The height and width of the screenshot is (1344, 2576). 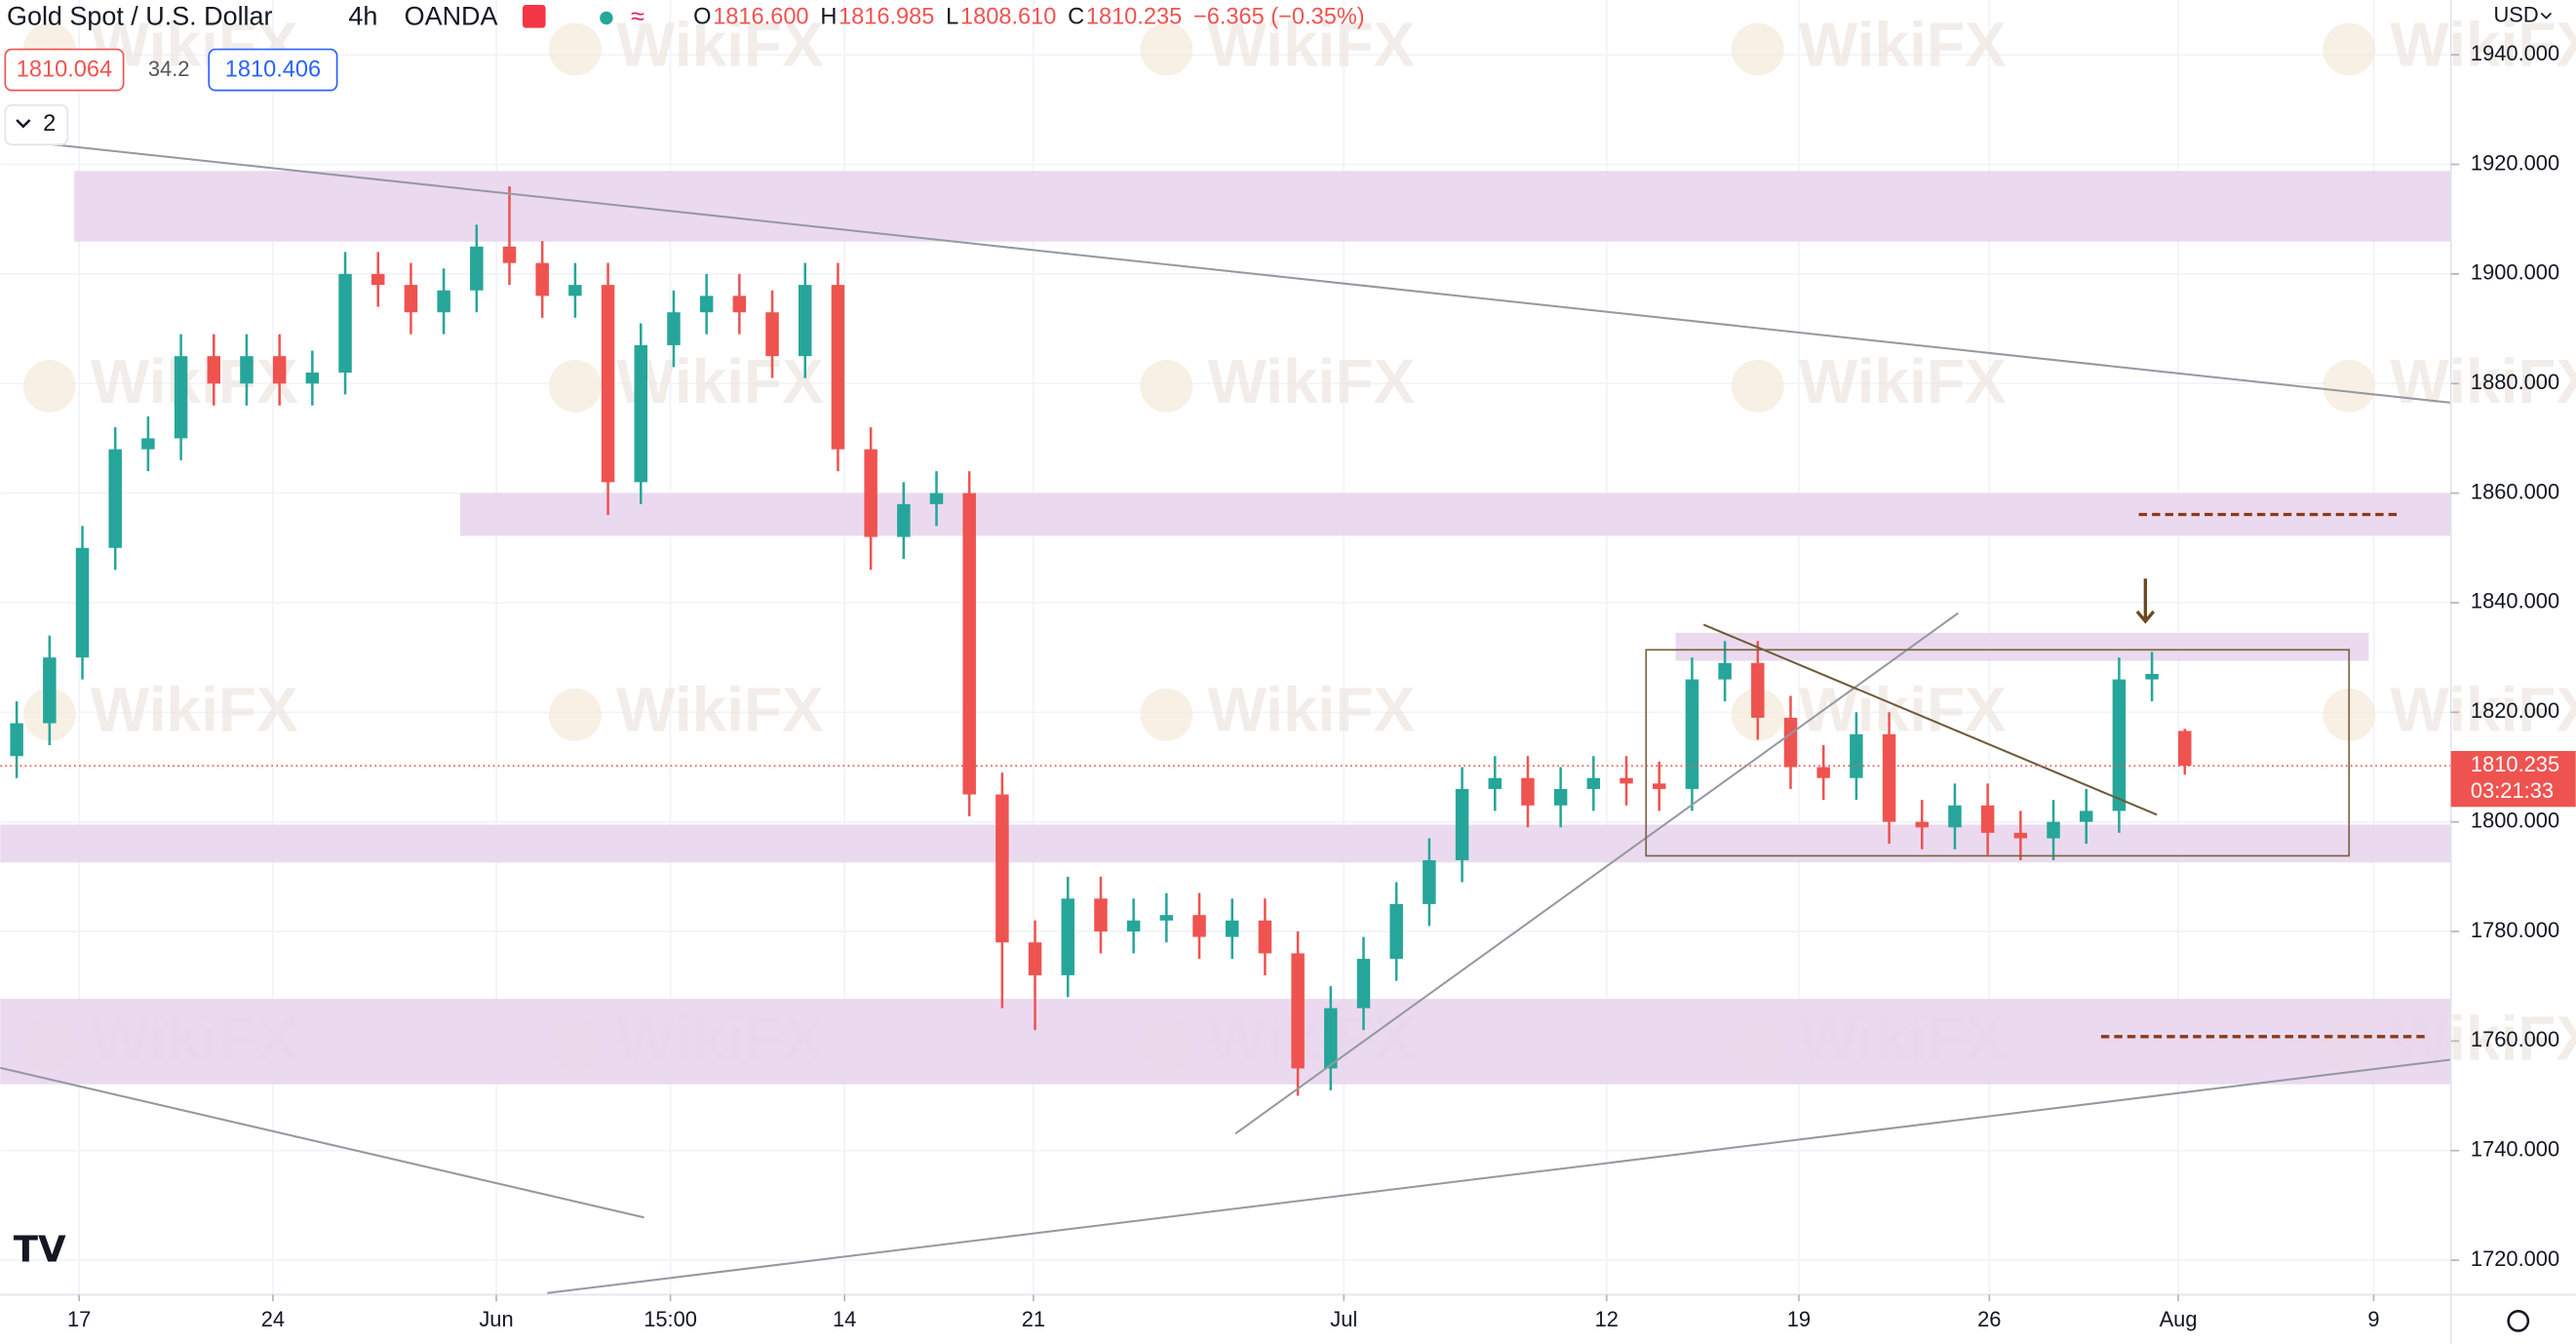 I want to click on x-tick-label: 15:00, so click(x=670, y=1319).